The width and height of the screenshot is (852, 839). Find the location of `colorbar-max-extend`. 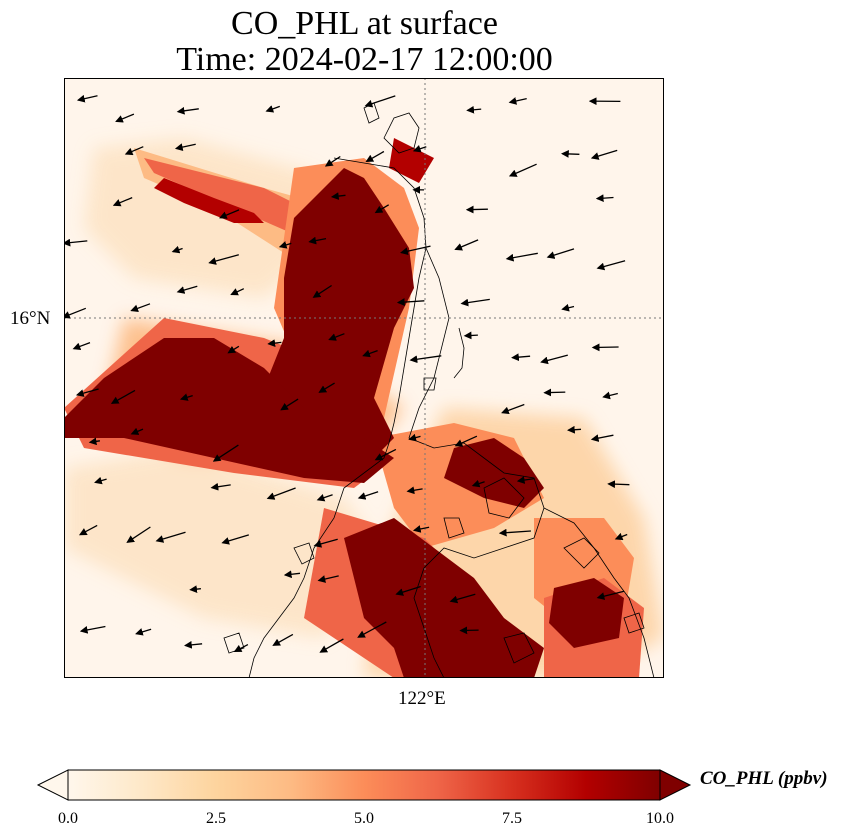

colorbar-max-extend is located at coordinates (675, 785).